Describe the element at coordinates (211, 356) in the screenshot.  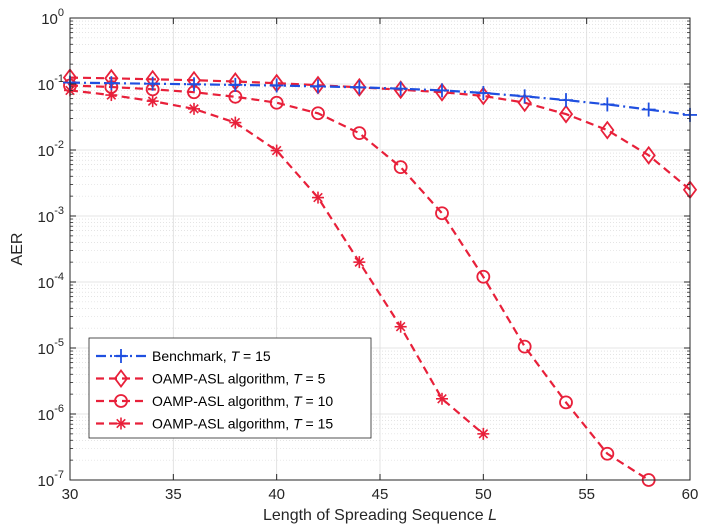
I see `legend-label: Benchmark, T = 15` at that location.